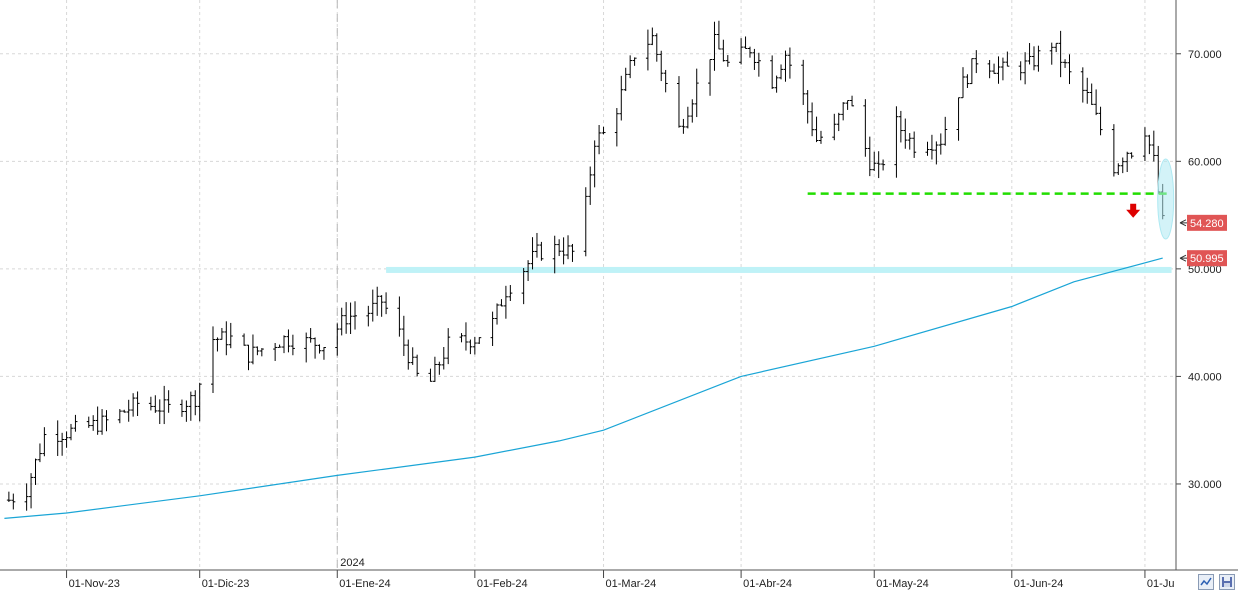 This screenshot has width=1238, height=601. I want to click on annotations, so click(991, 199).